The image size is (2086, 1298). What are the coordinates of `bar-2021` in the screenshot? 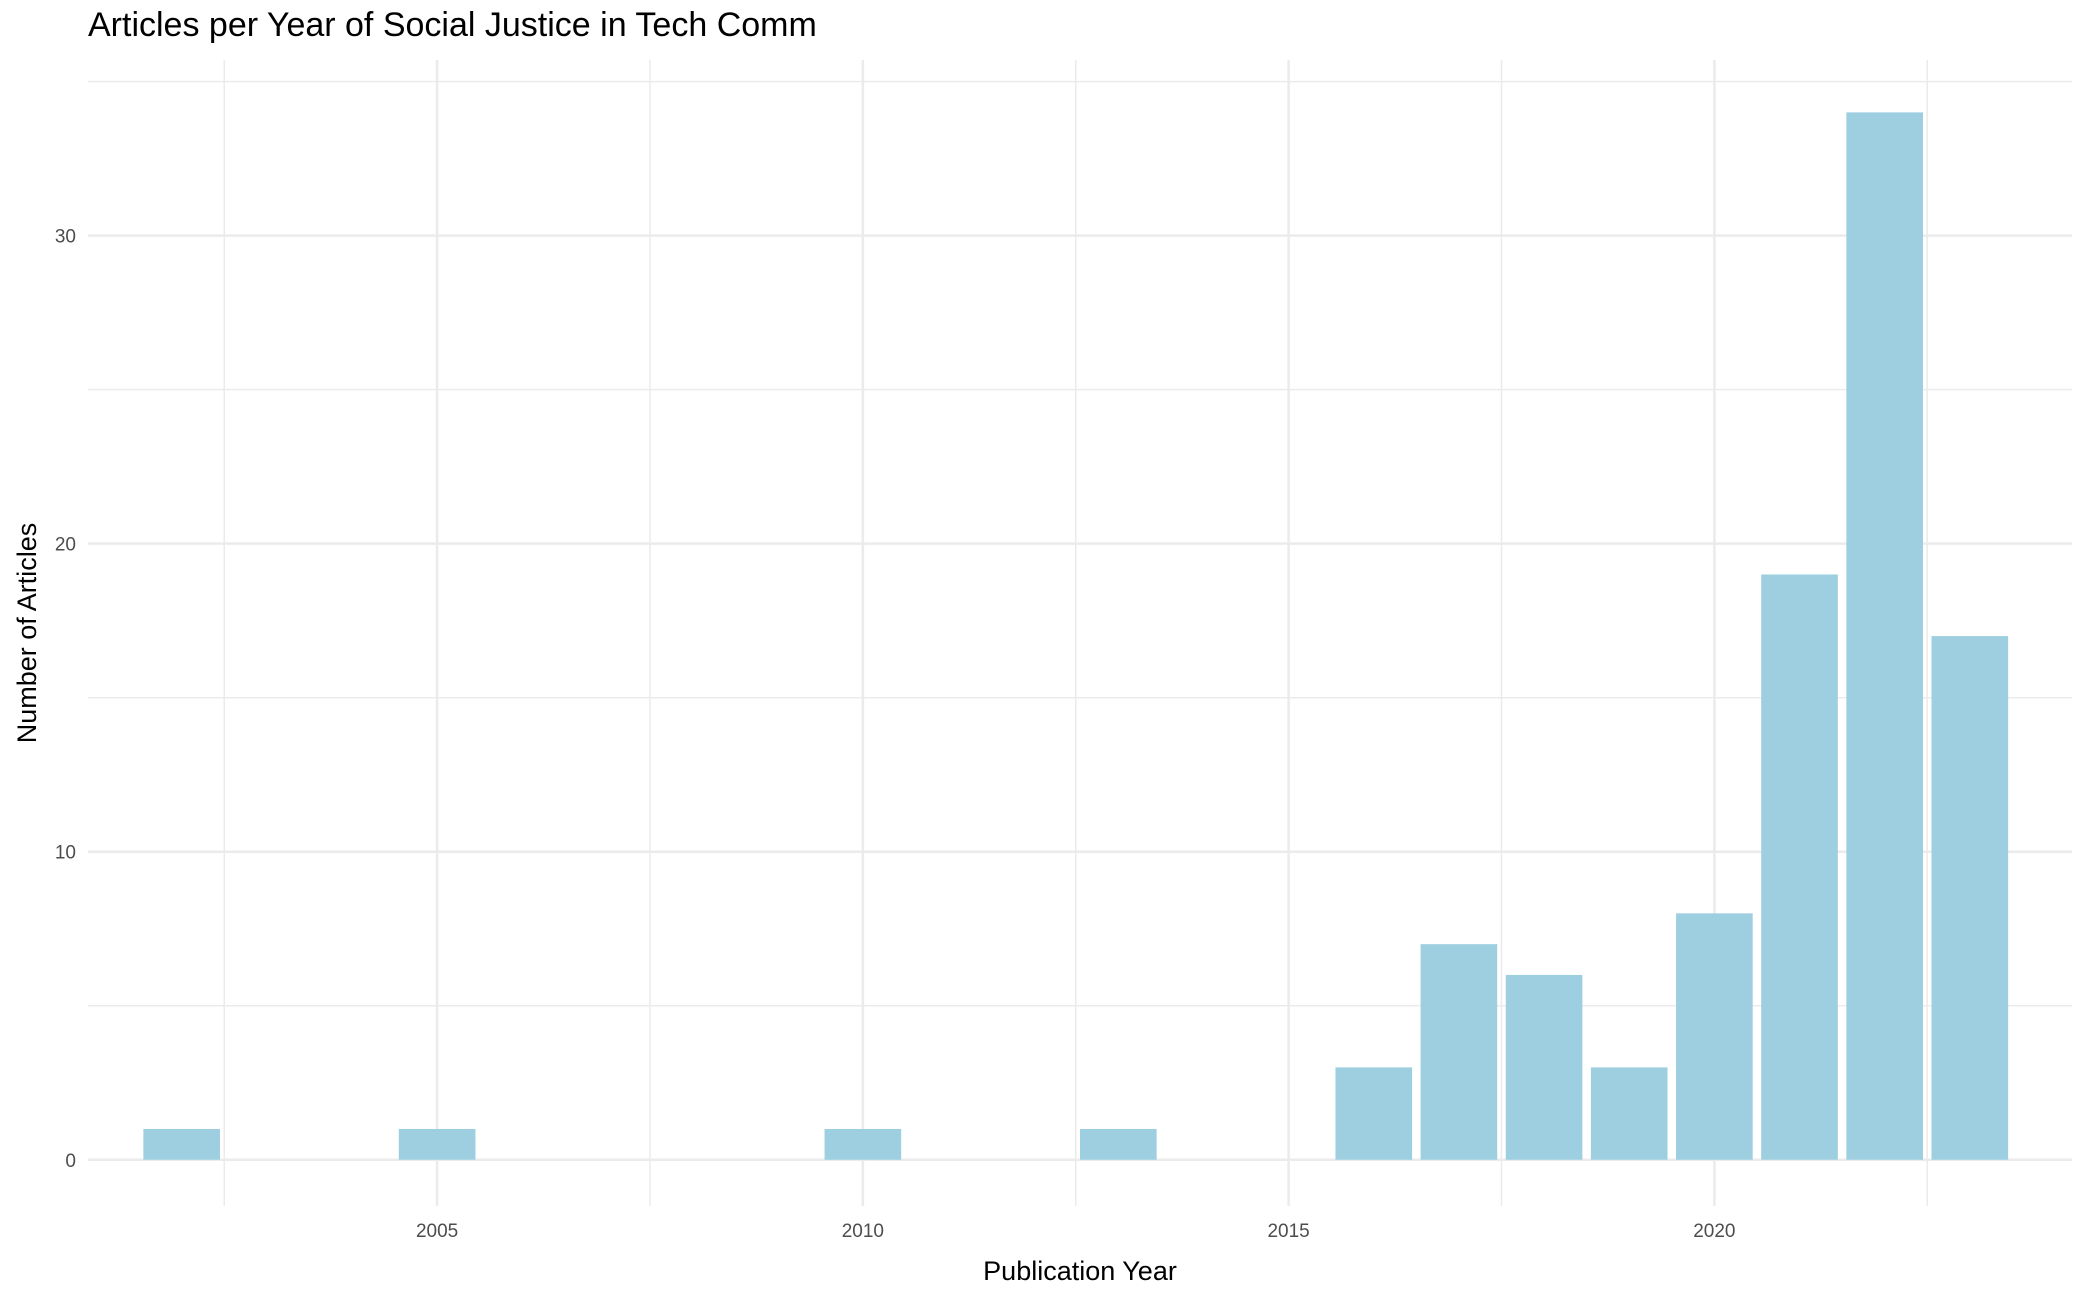 It's located at (1799, 867).